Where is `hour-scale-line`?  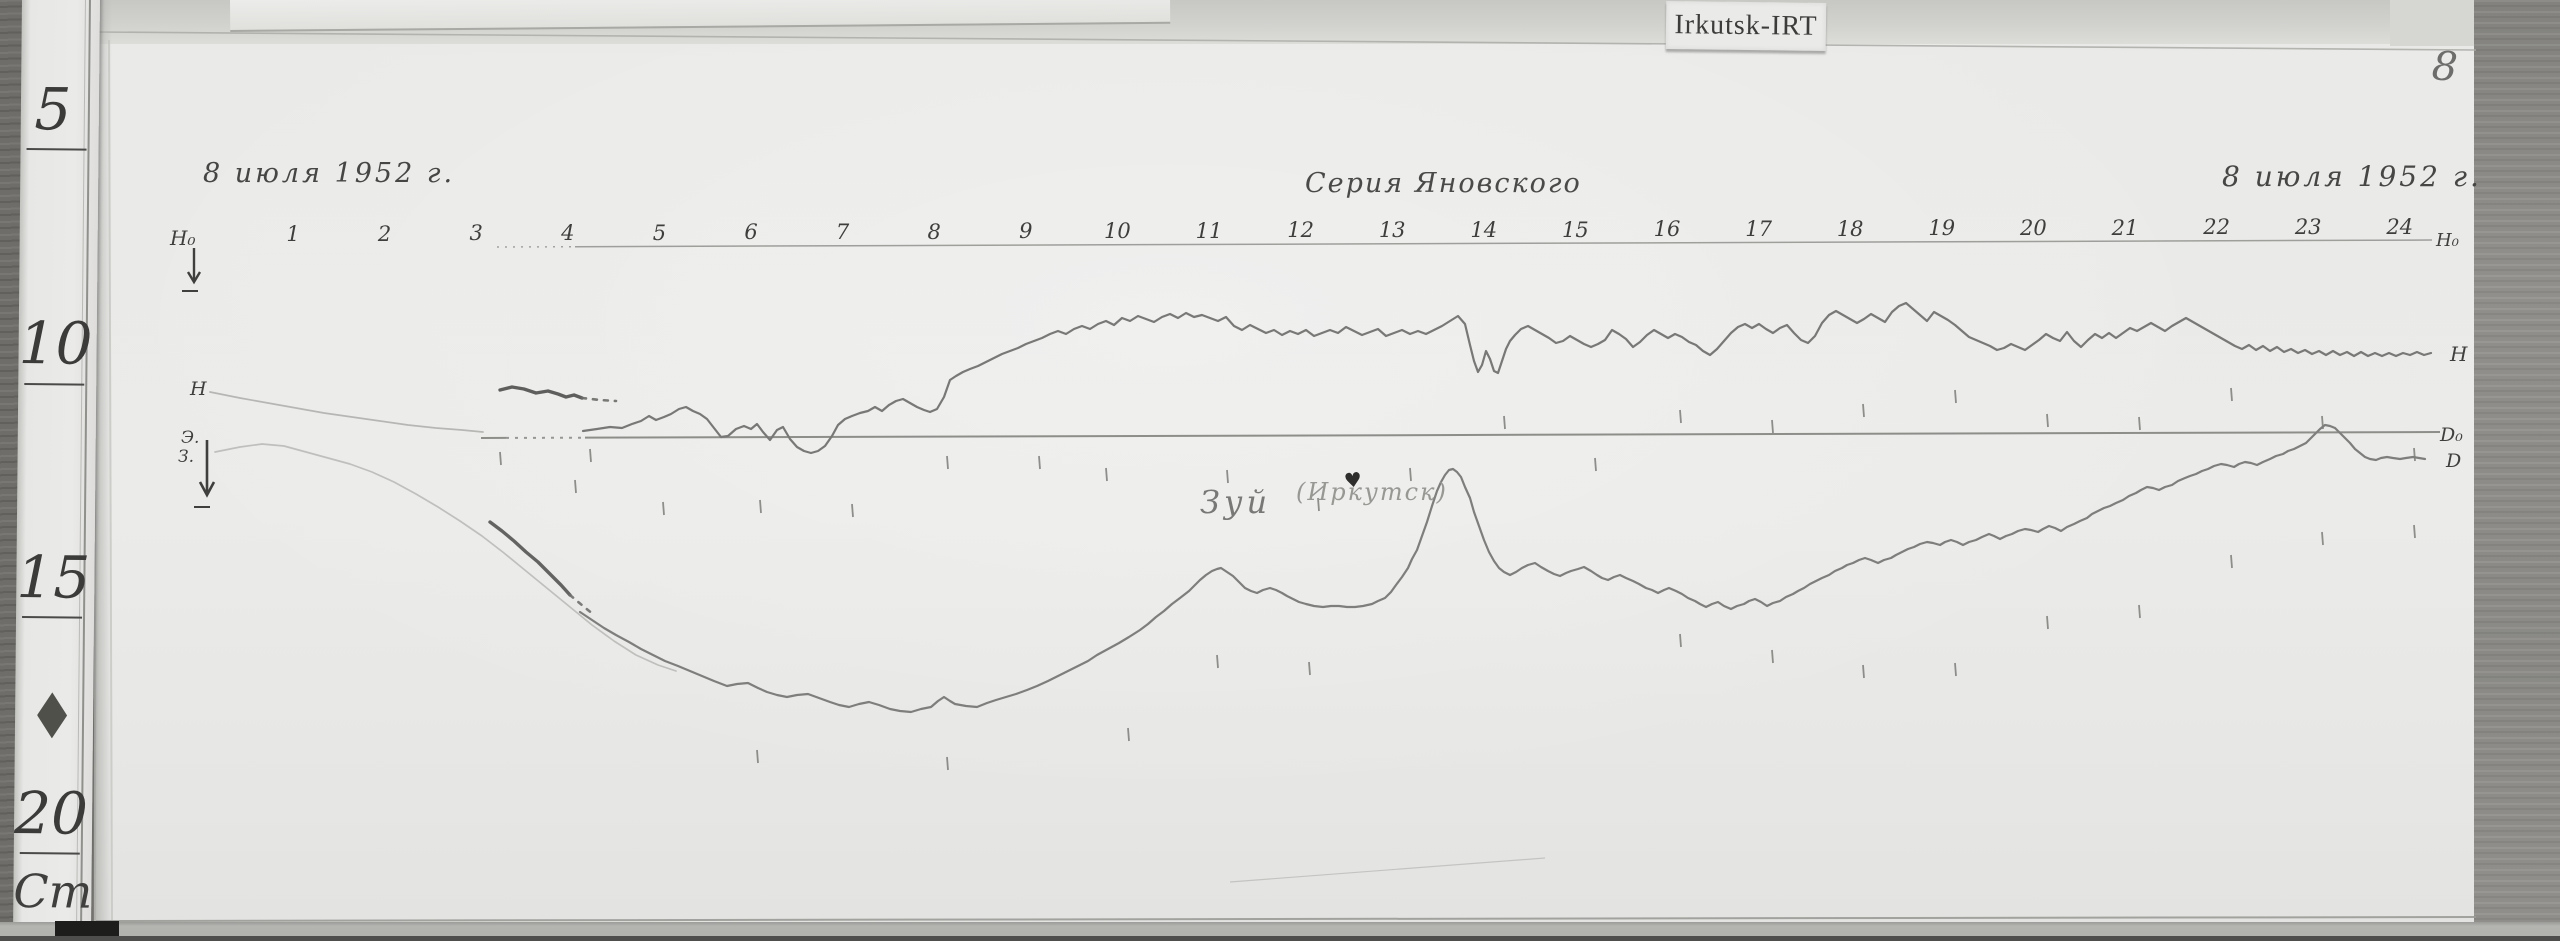
hour-scale-line is located at coordinates (1503, 243).